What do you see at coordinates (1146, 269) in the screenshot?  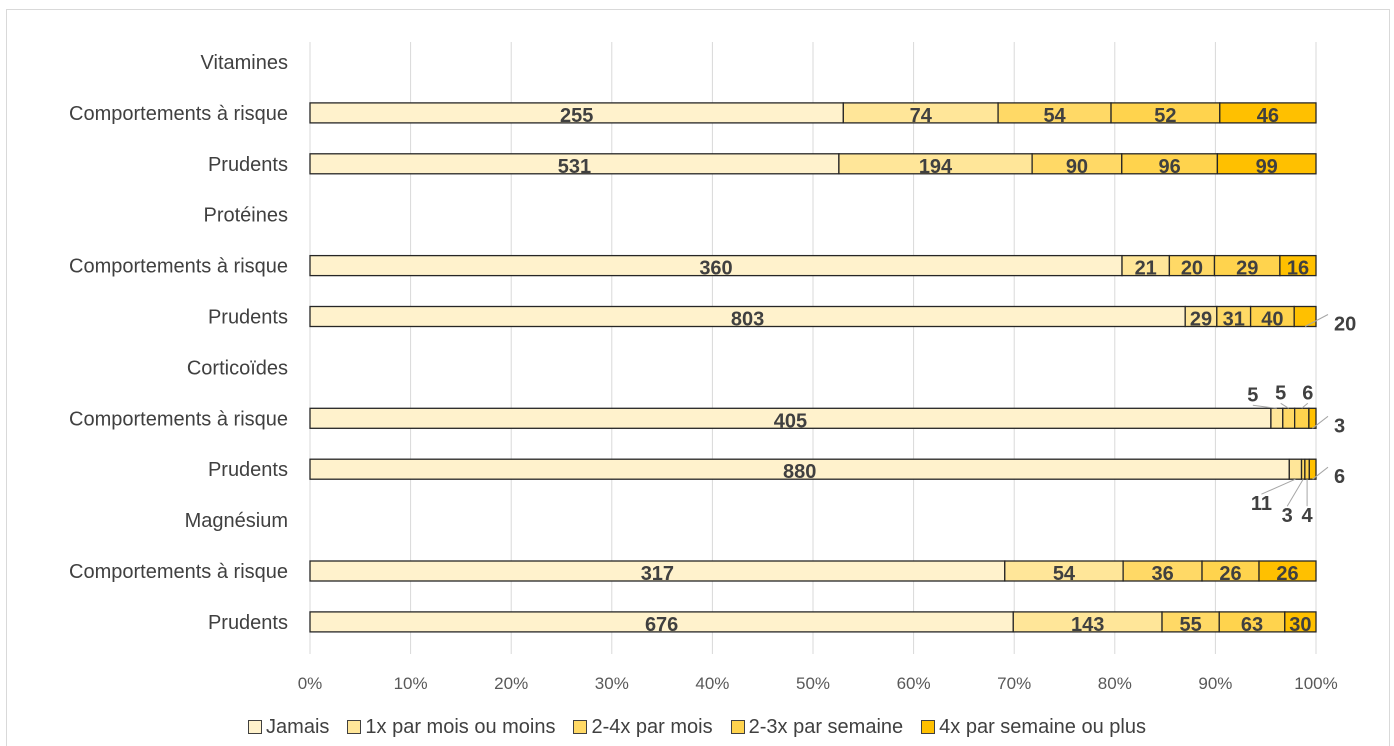 I see `data-label: 21` at bounding box center [1146, 269].